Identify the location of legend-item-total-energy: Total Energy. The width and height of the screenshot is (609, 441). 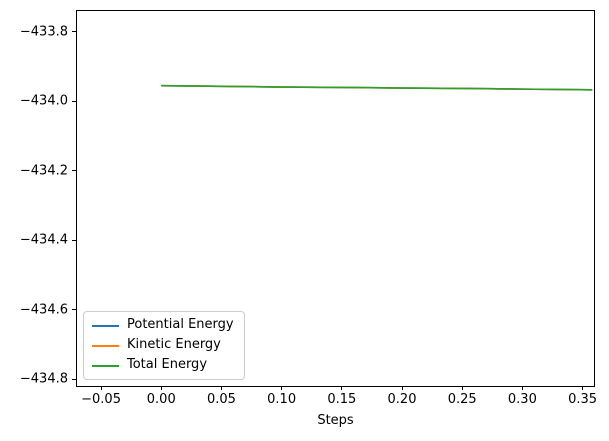
(163, 365).